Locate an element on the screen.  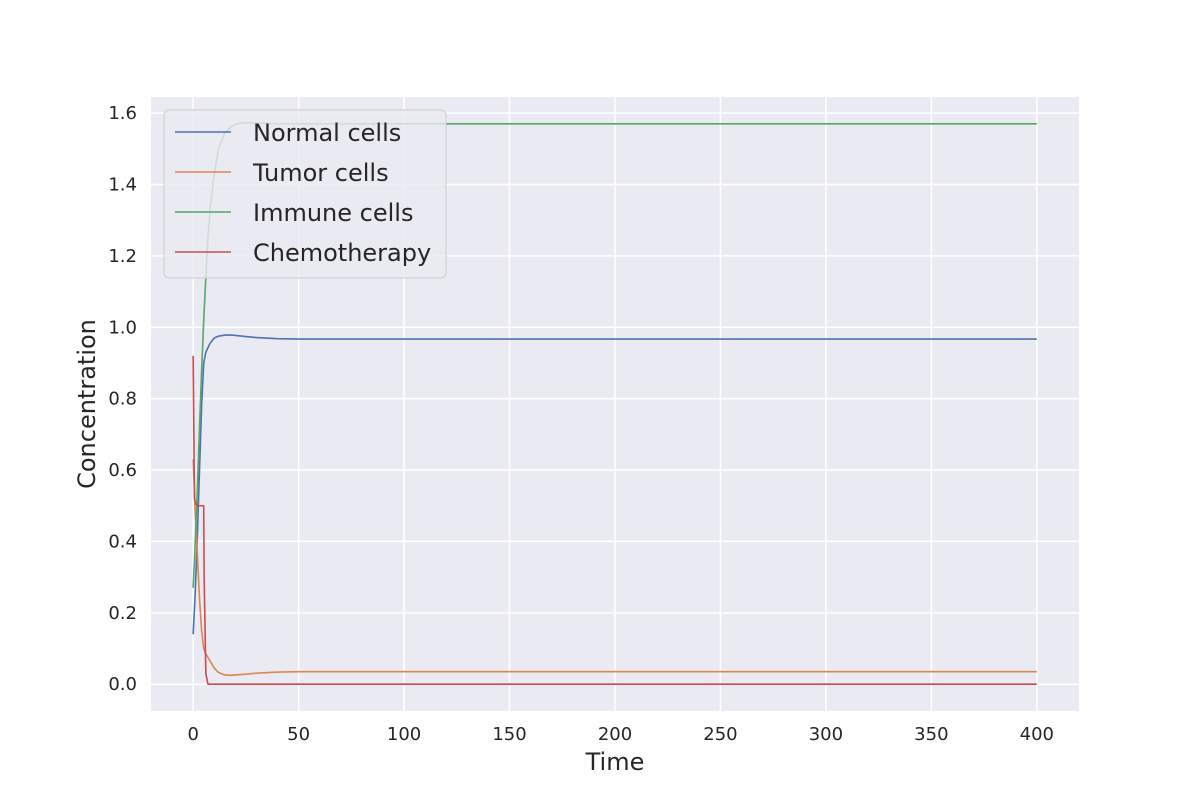
y-tick-label: 1.0 is located at coordinates (122, 327).